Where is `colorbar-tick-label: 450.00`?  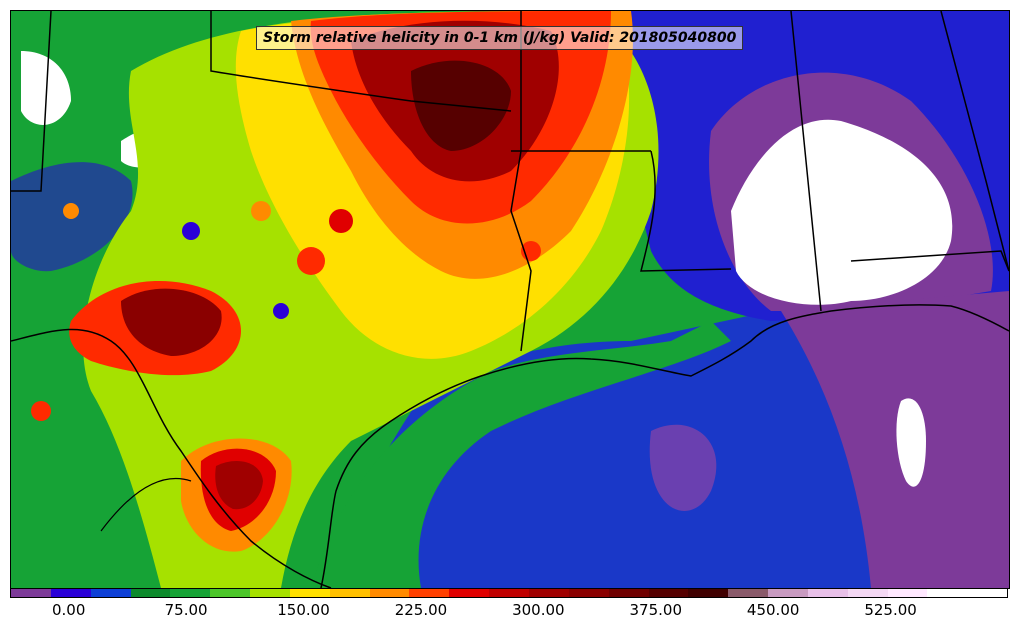
colorbar-tick-label: 450.00 is located at coordinates (773, 610).